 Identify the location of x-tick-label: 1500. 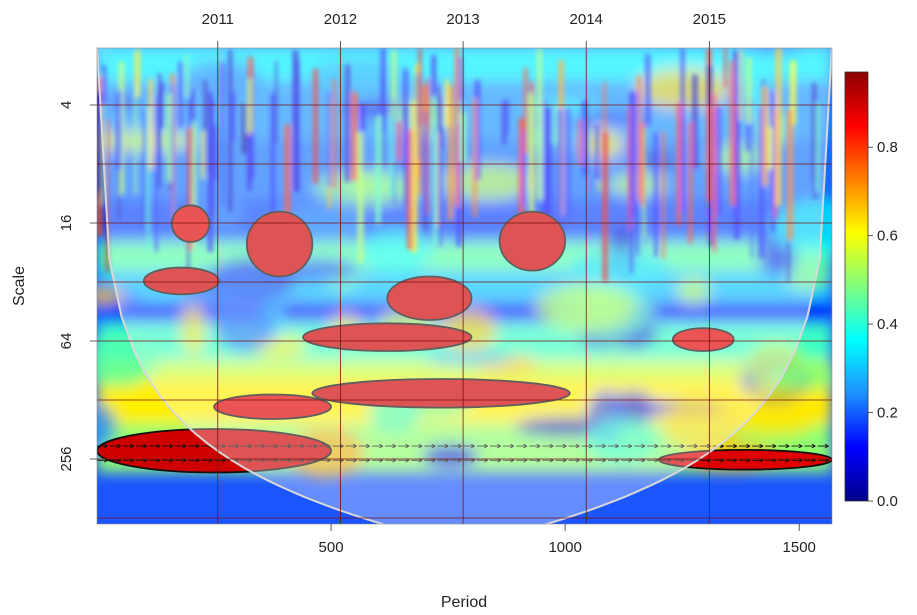
(799, 547).